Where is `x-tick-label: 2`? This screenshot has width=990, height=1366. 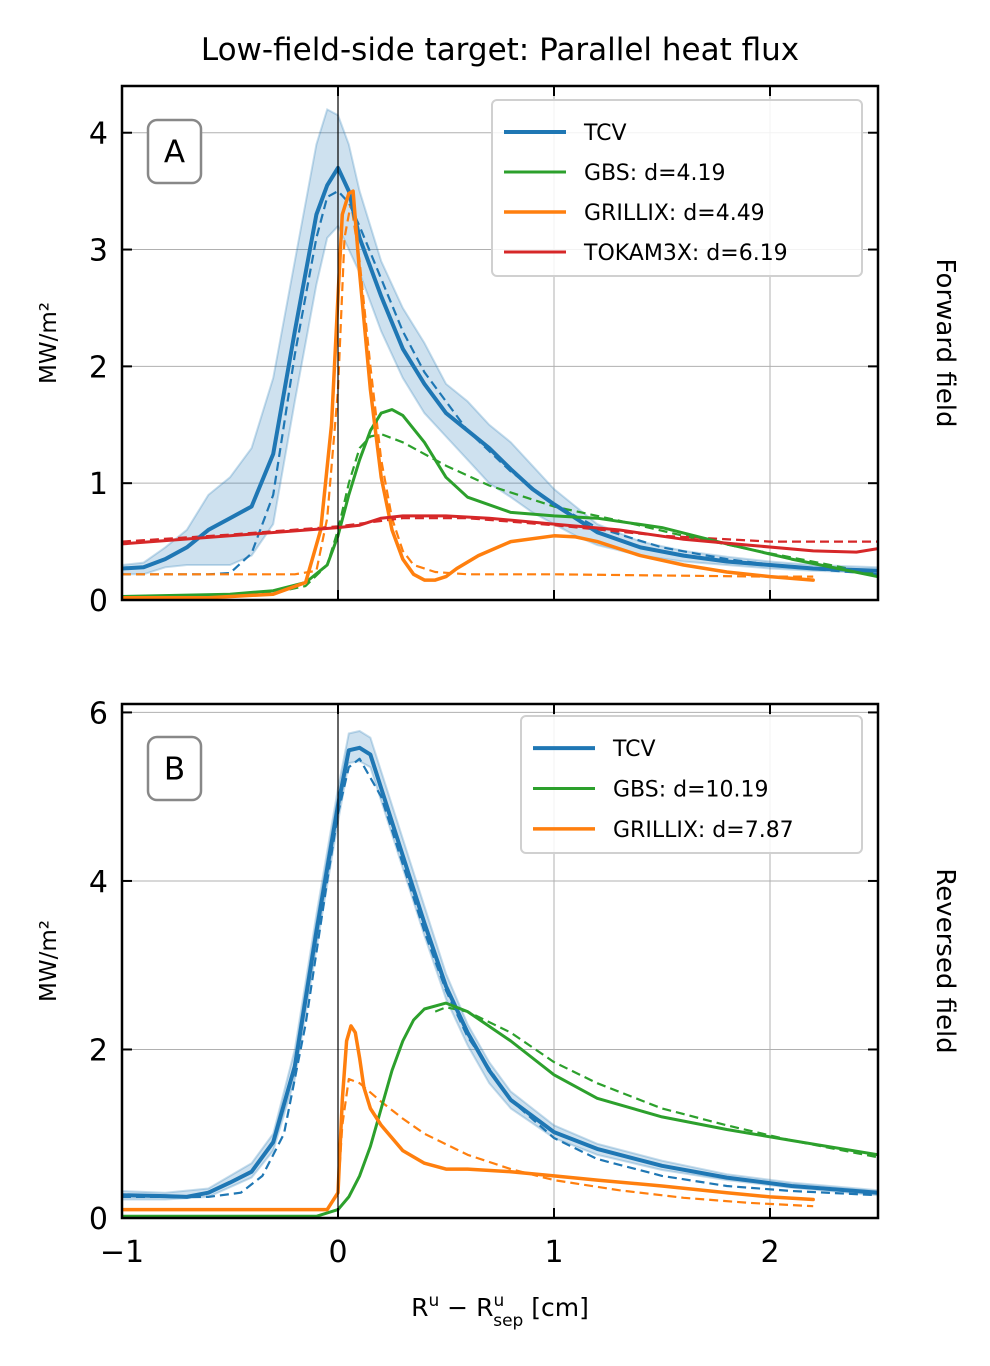
x-tick-label: 2 is located at coordinates (769, 1252).